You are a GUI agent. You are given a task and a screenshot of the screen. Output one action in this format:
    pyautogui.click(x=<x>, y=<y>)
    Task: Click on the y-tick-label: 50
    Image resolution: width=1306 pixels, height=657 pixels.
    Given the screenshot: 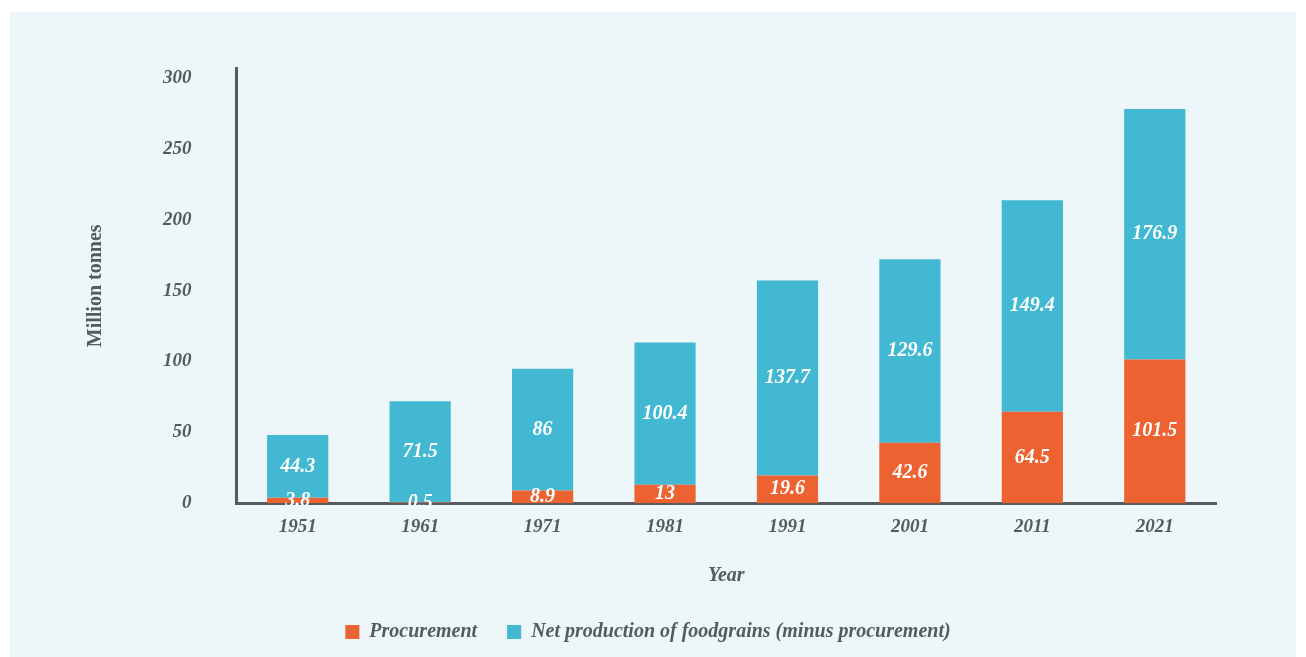 What is the action you would take?
    pyautogui.click(x=182, y=431)
    